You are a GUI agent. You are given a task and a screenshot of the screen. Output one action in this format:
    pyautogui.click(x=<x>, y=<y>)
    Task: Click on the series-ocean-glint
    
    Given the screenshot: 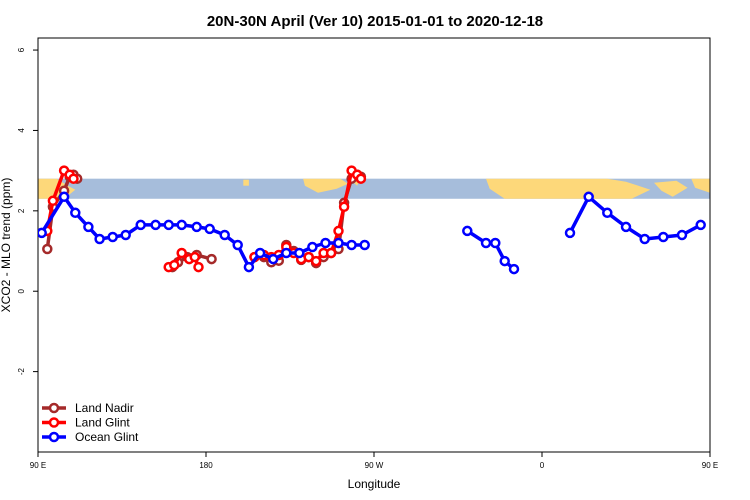 What is the action you would take?
    pyautogui.click(x=372, y=233)
    